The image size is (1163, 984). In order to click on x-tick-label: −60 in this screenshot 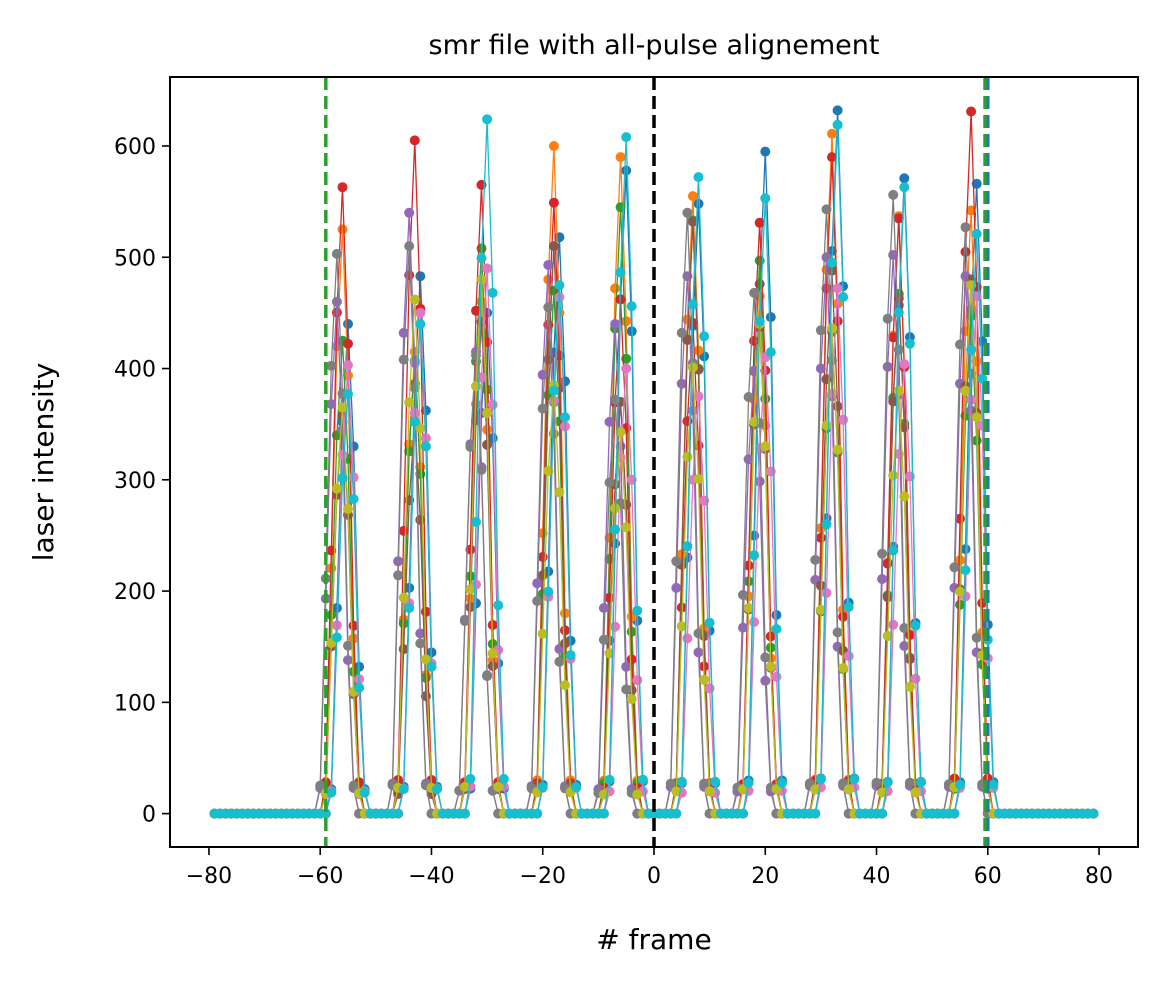, I will do `click(320, 876)`.